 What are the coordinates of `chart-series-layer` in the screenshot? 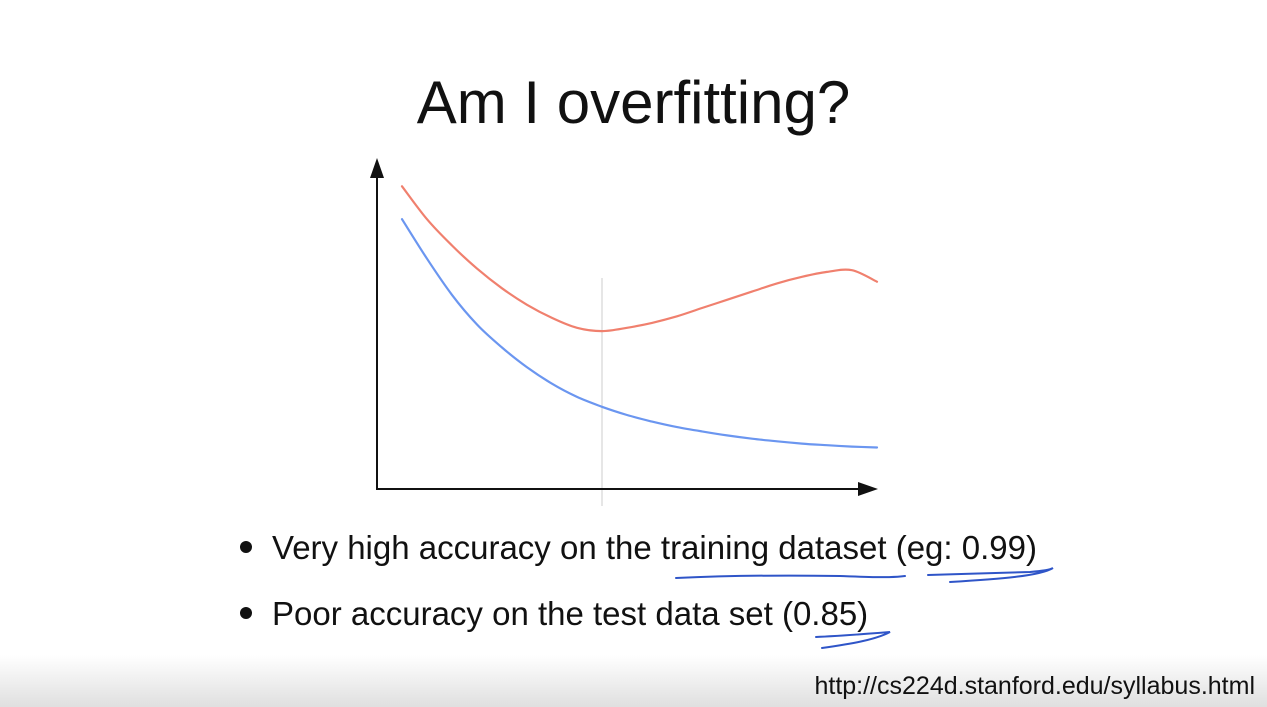 It's located at (639, 317).